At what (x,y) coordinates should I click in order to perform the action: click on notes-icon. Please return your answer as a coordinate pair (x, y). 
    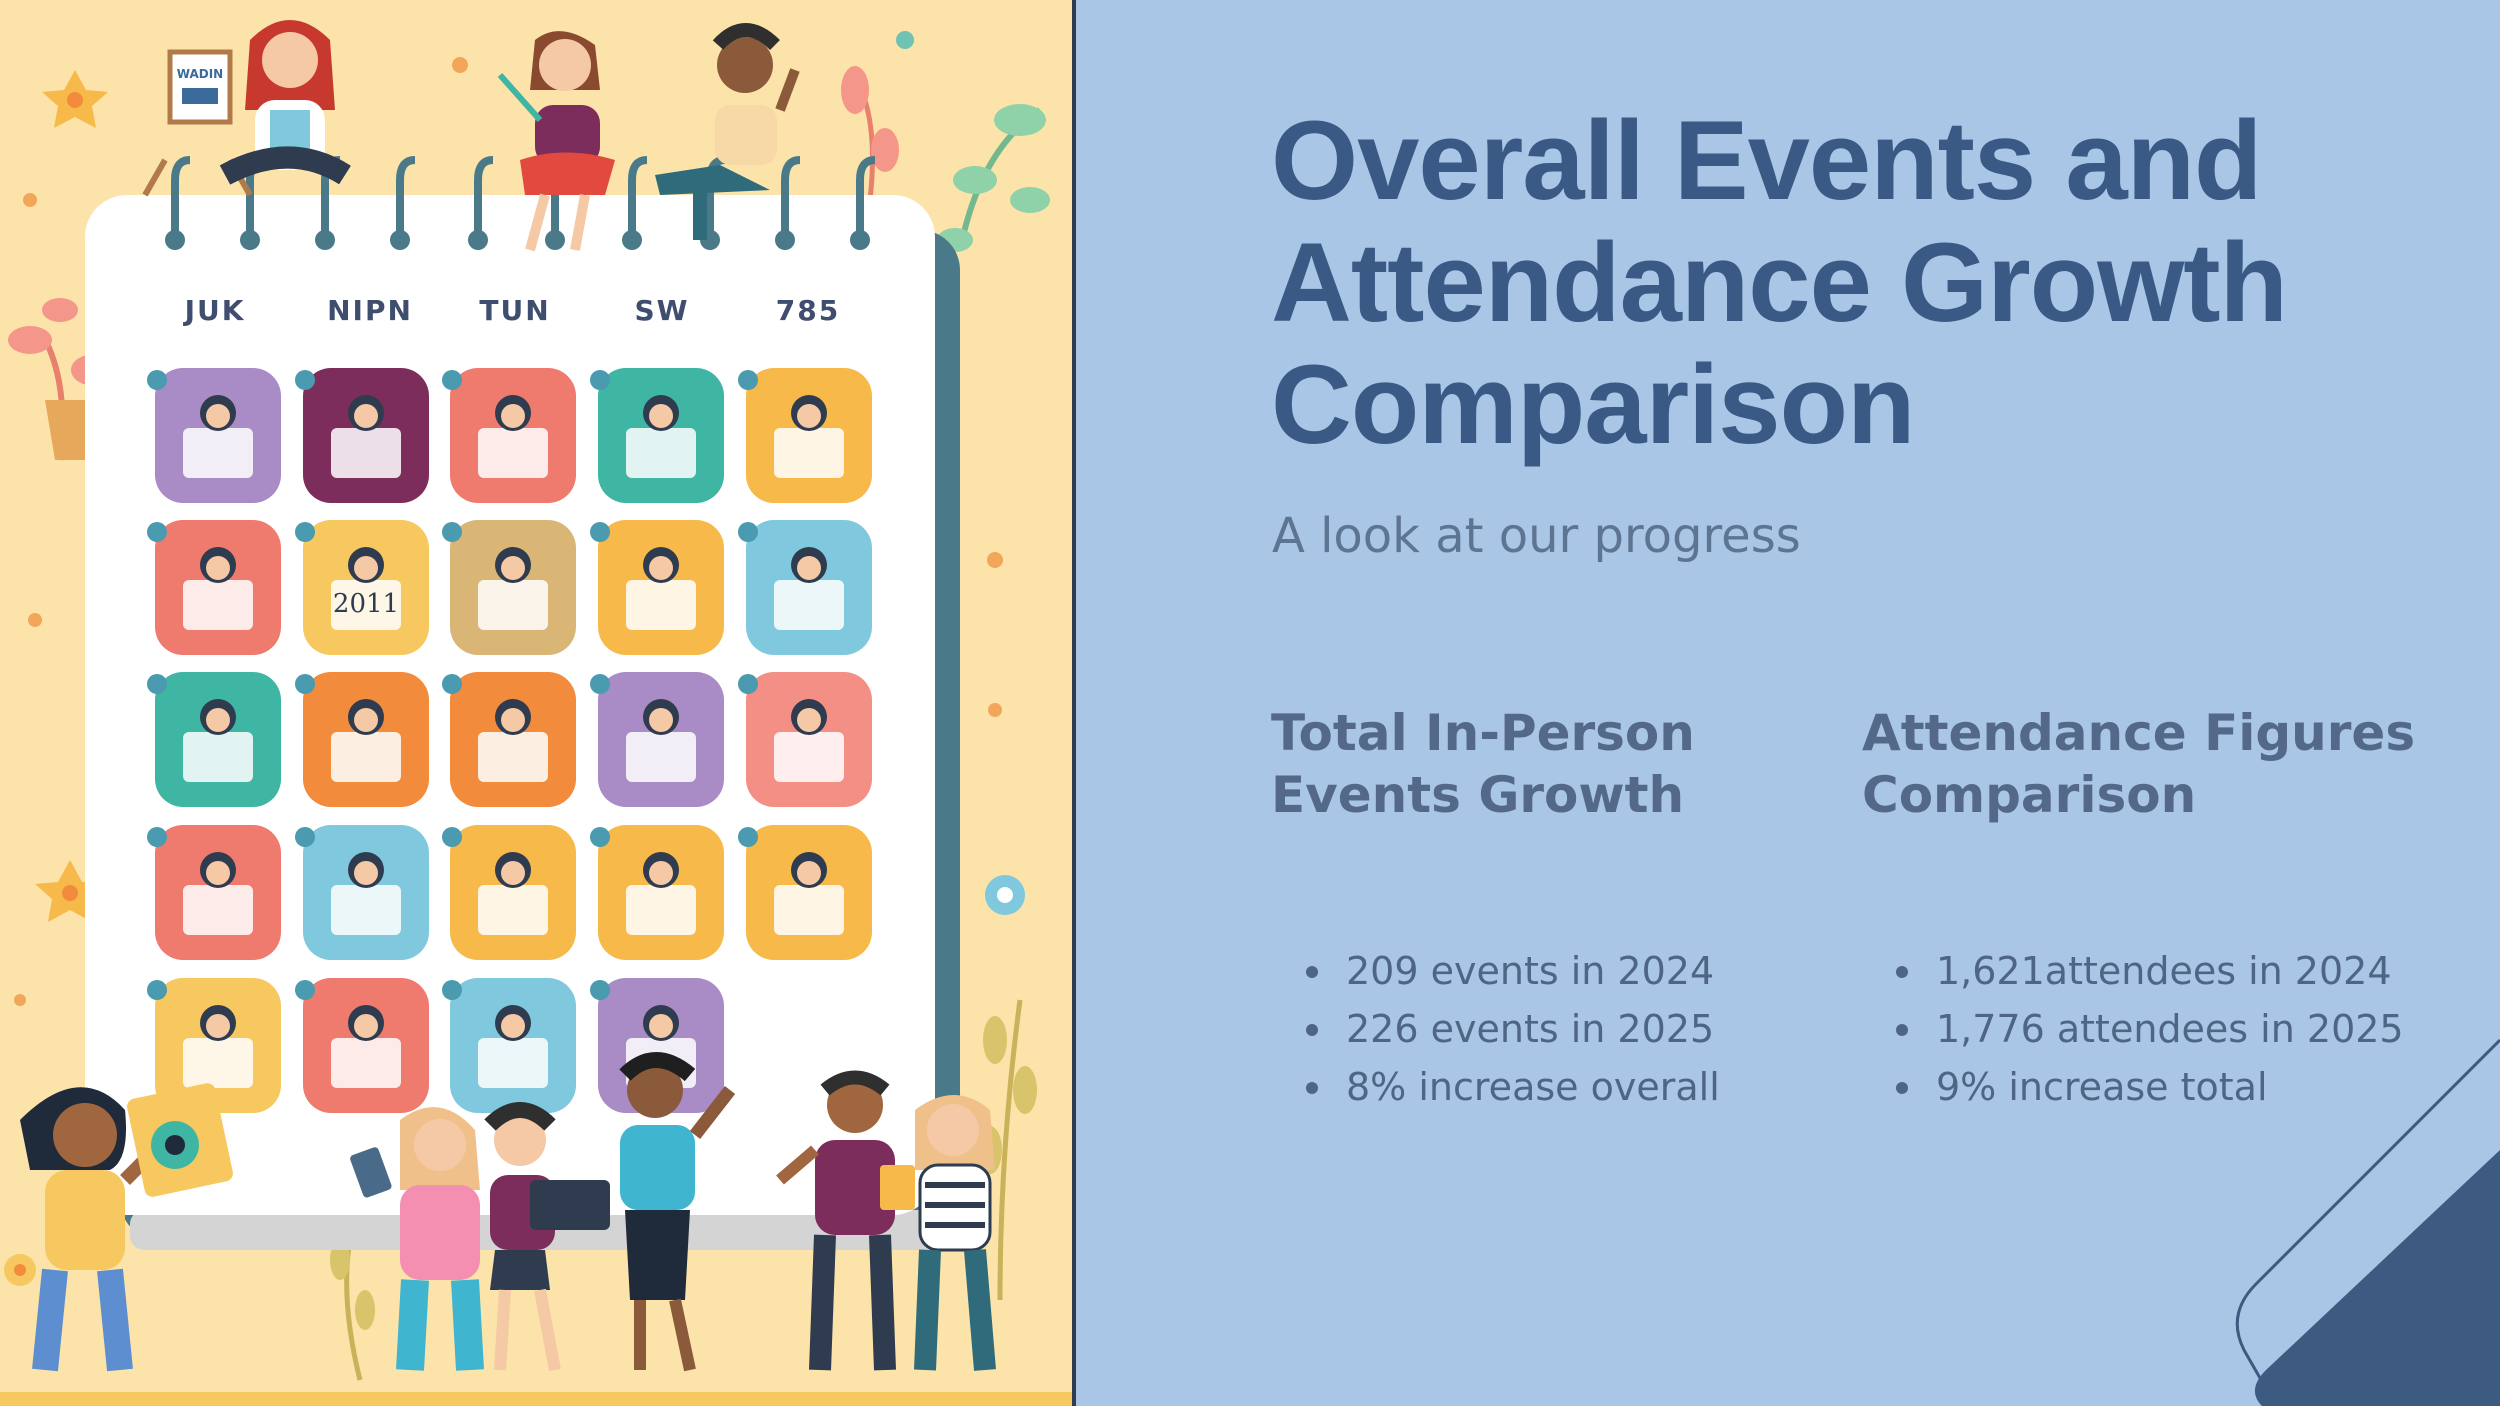
    Looking at the image, I should click on (214, 892).